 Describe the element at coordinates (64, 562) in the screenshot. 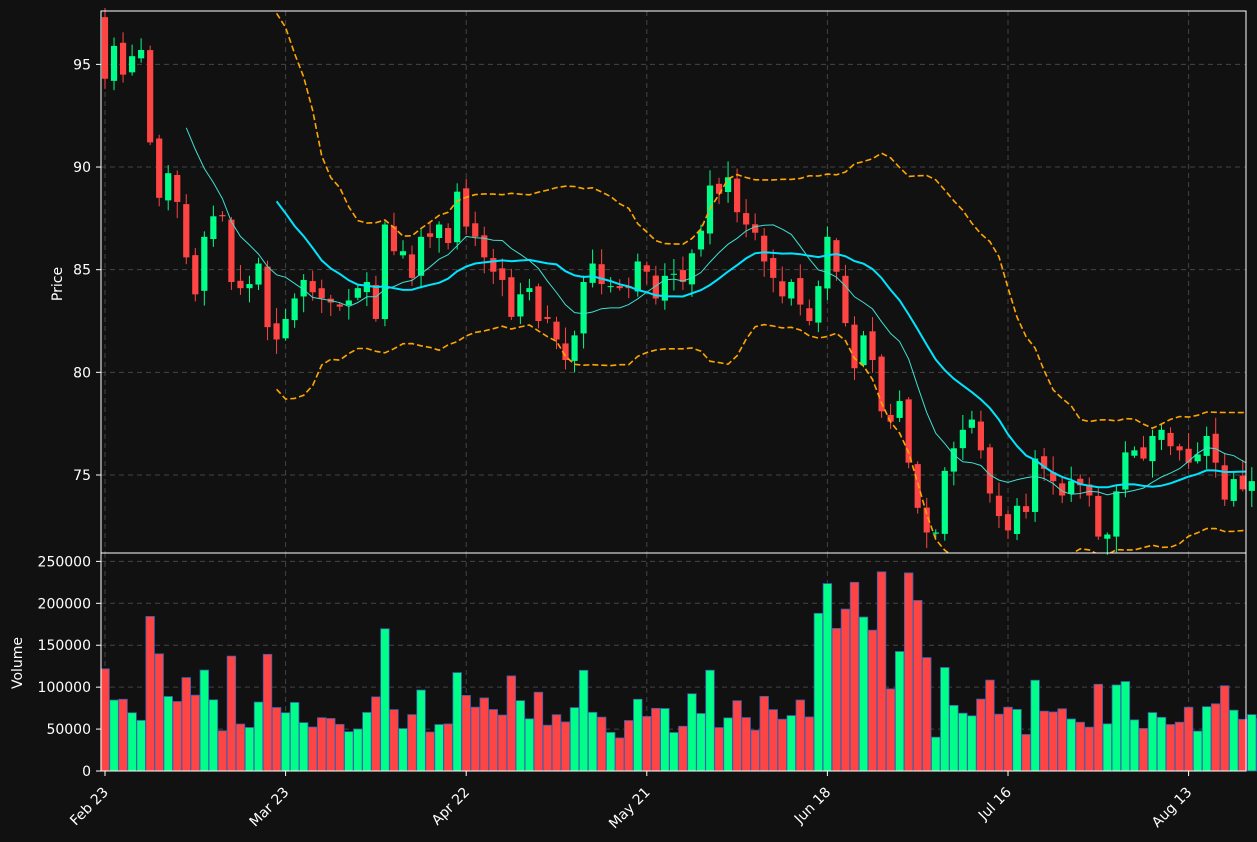

I see `volume-y-tick-label: 250000` at that location.